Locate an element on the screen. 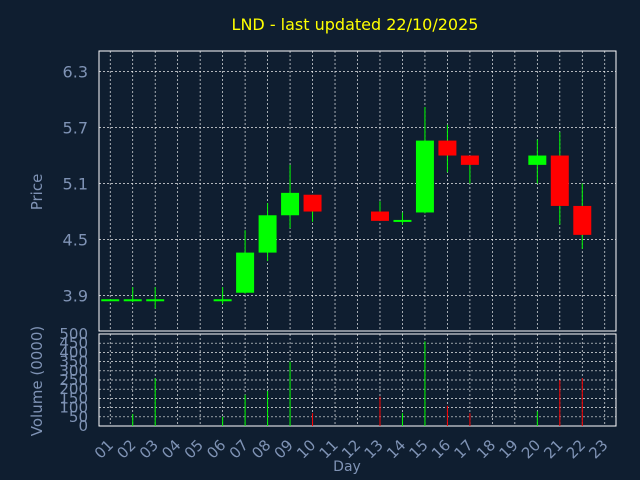 This screenshot has width=640, height=480. volume-y-tick-label: 50 is located at coordinates (78, 417).